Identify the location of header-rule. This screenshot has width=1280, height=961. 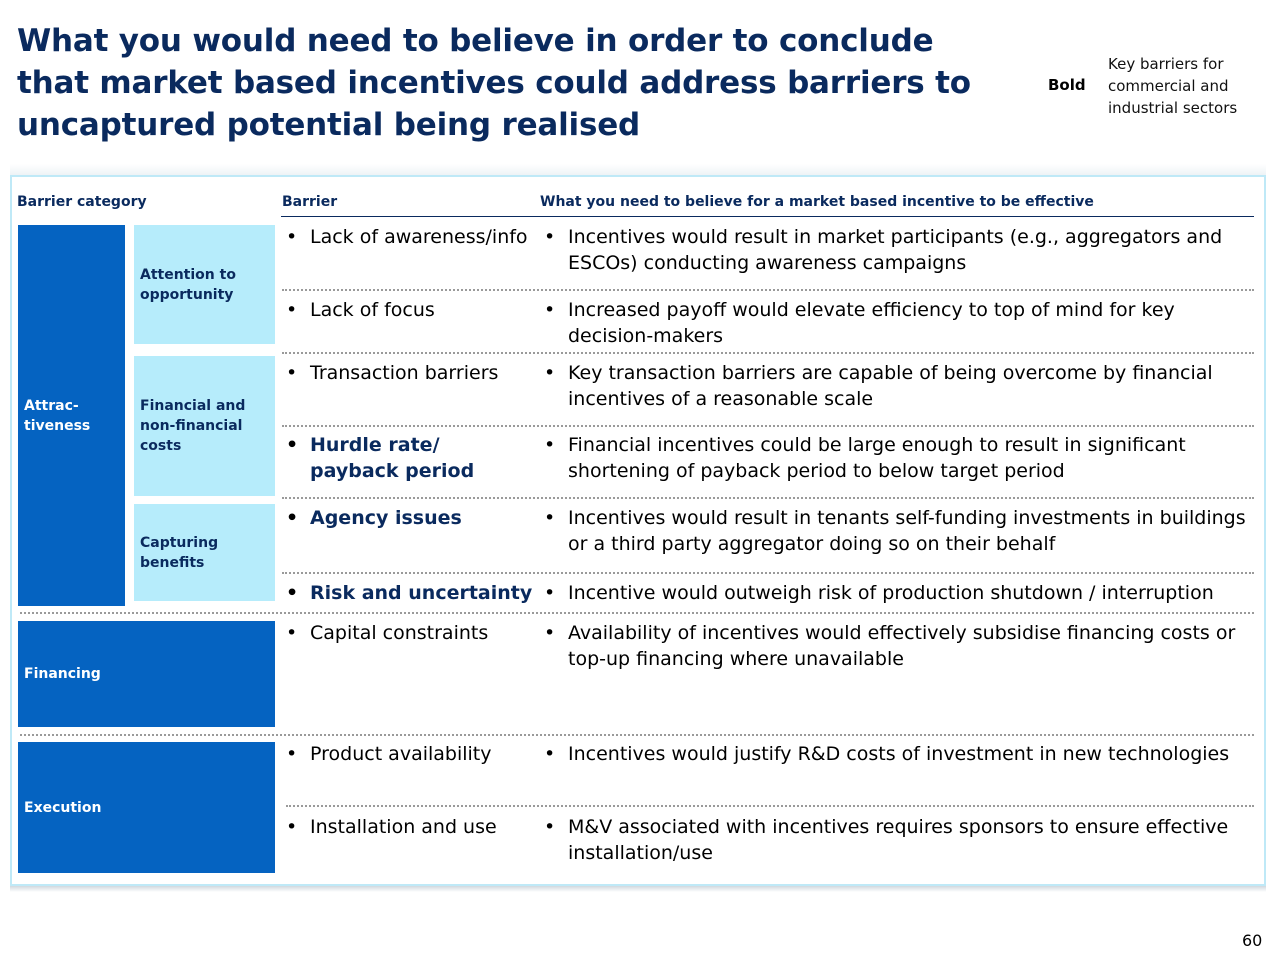
(767, 216).